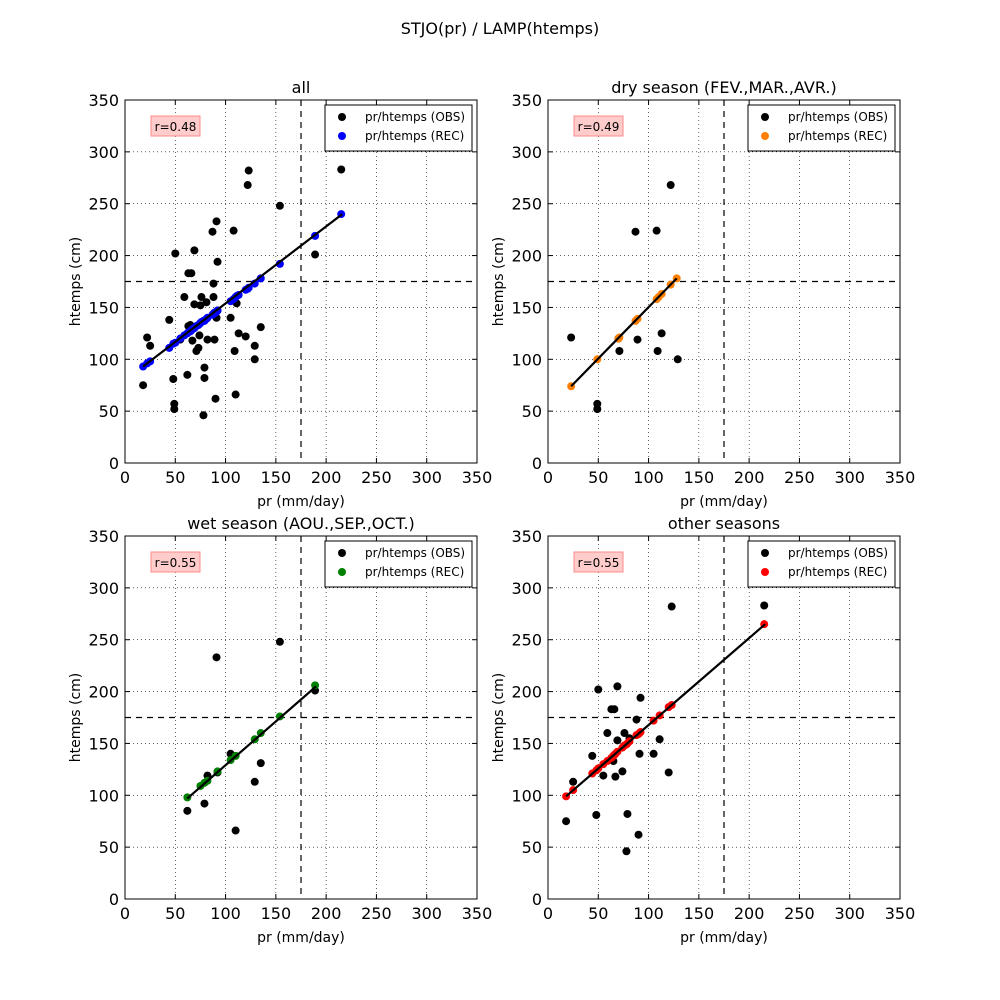 The image size is (1000, 1000). Describe the element at coordinates (724, 523) in the screenshot. I see `panel-title: other seasons` at that location.